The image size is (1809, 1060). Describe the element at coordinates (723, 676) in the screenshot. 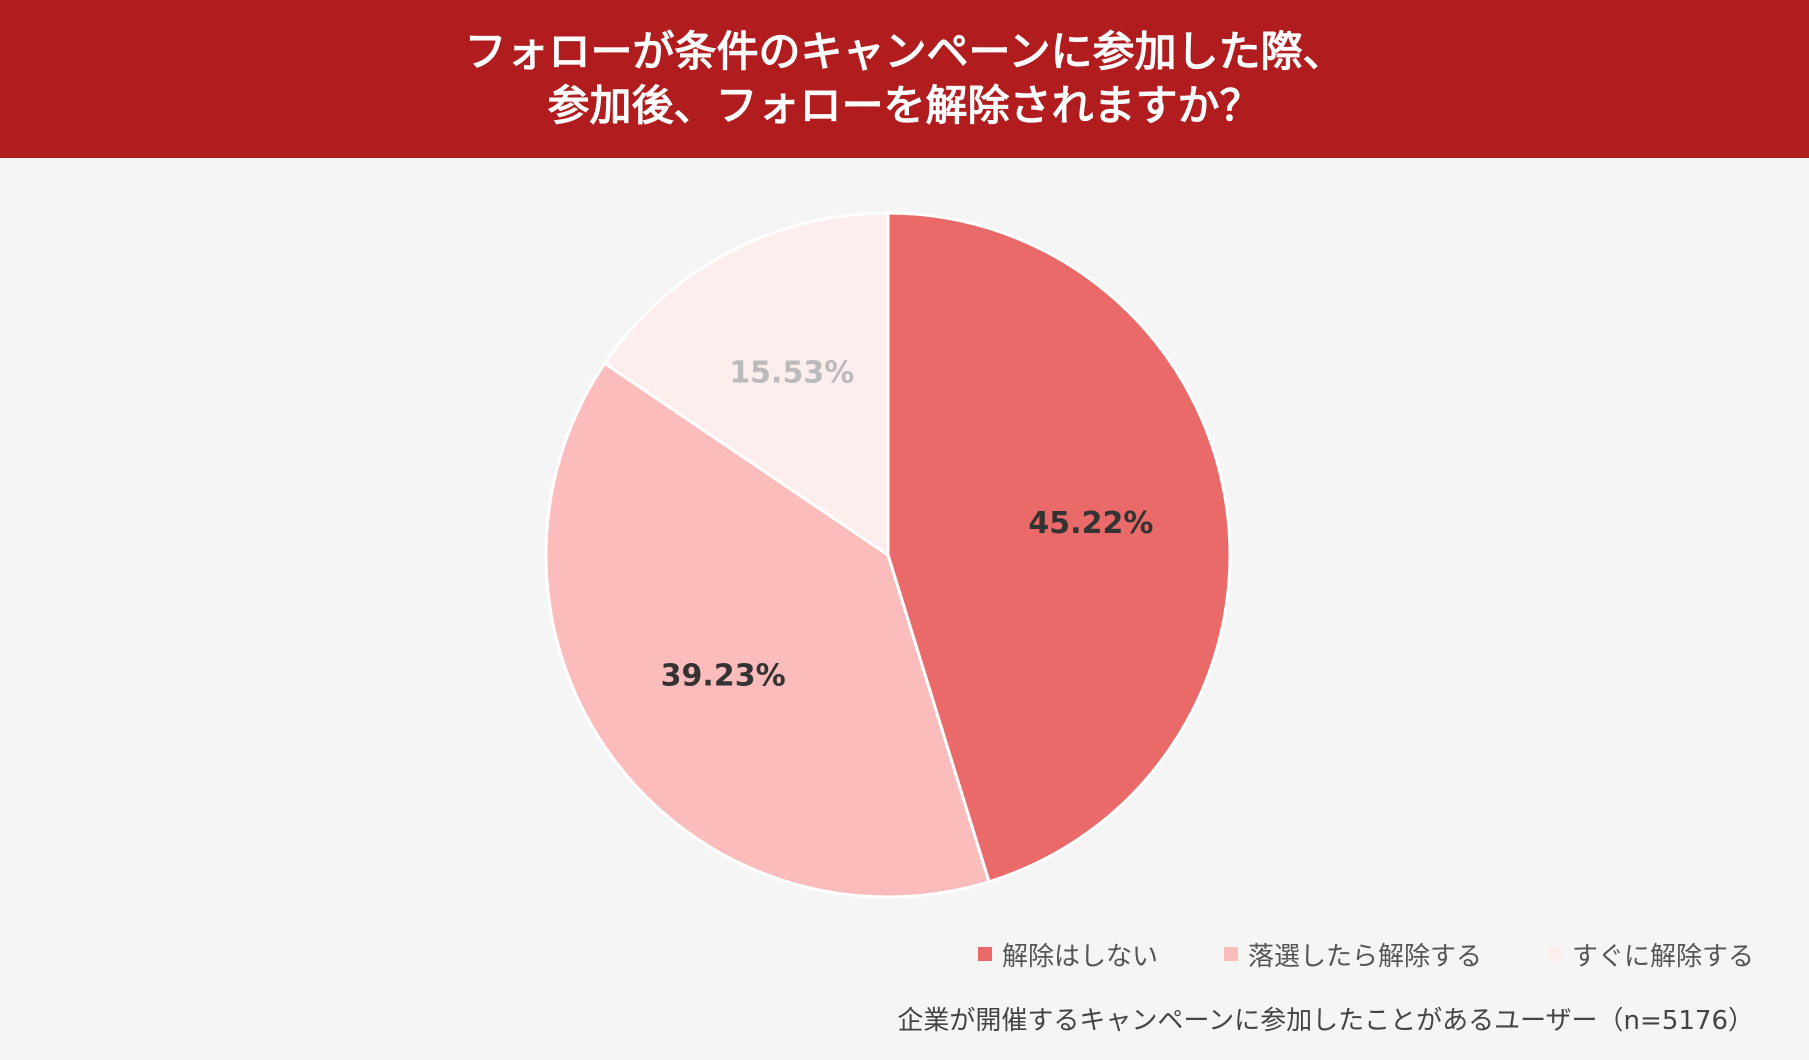

I see `pie-data-label-1: 39.23%` at that location.